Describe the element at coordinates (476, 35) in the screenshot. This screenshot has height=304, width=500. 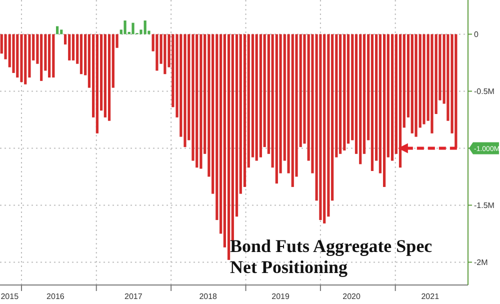
I see `y-tick-label: 0` at that location.